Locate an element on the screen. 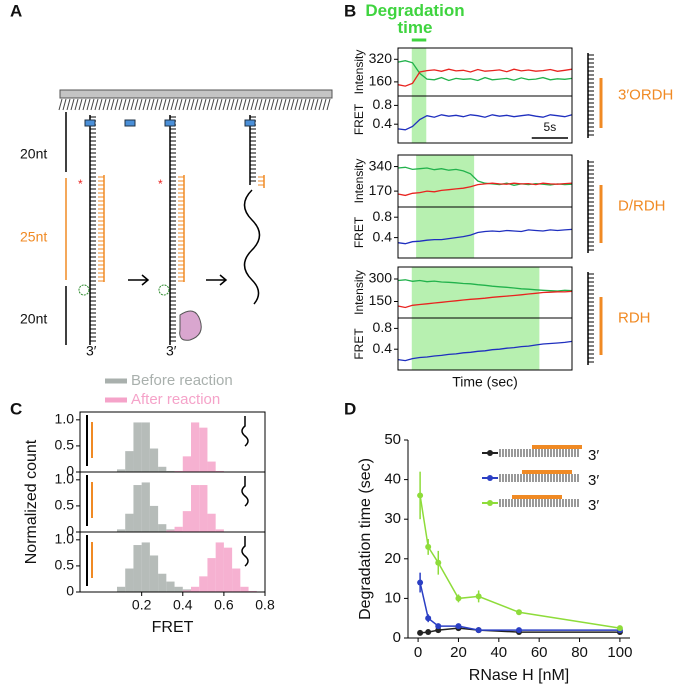  y-axis-label: FRET is located at coordinates (359, 344).